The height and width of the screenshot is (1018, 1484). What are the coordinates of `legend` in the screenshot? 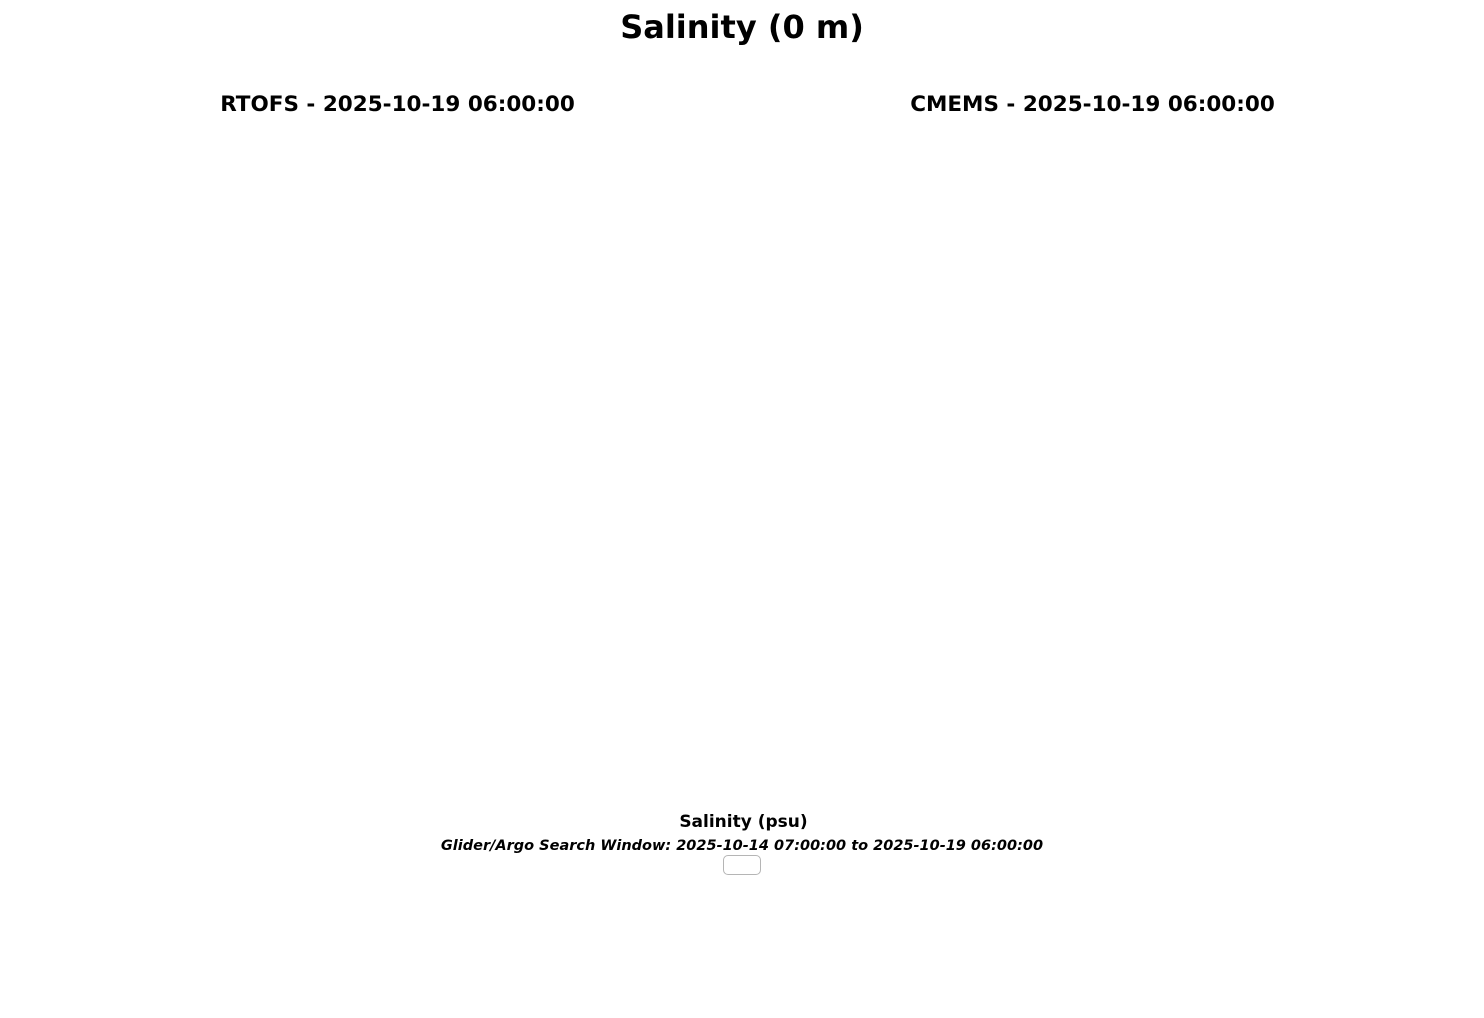 It's located at (742, 865).